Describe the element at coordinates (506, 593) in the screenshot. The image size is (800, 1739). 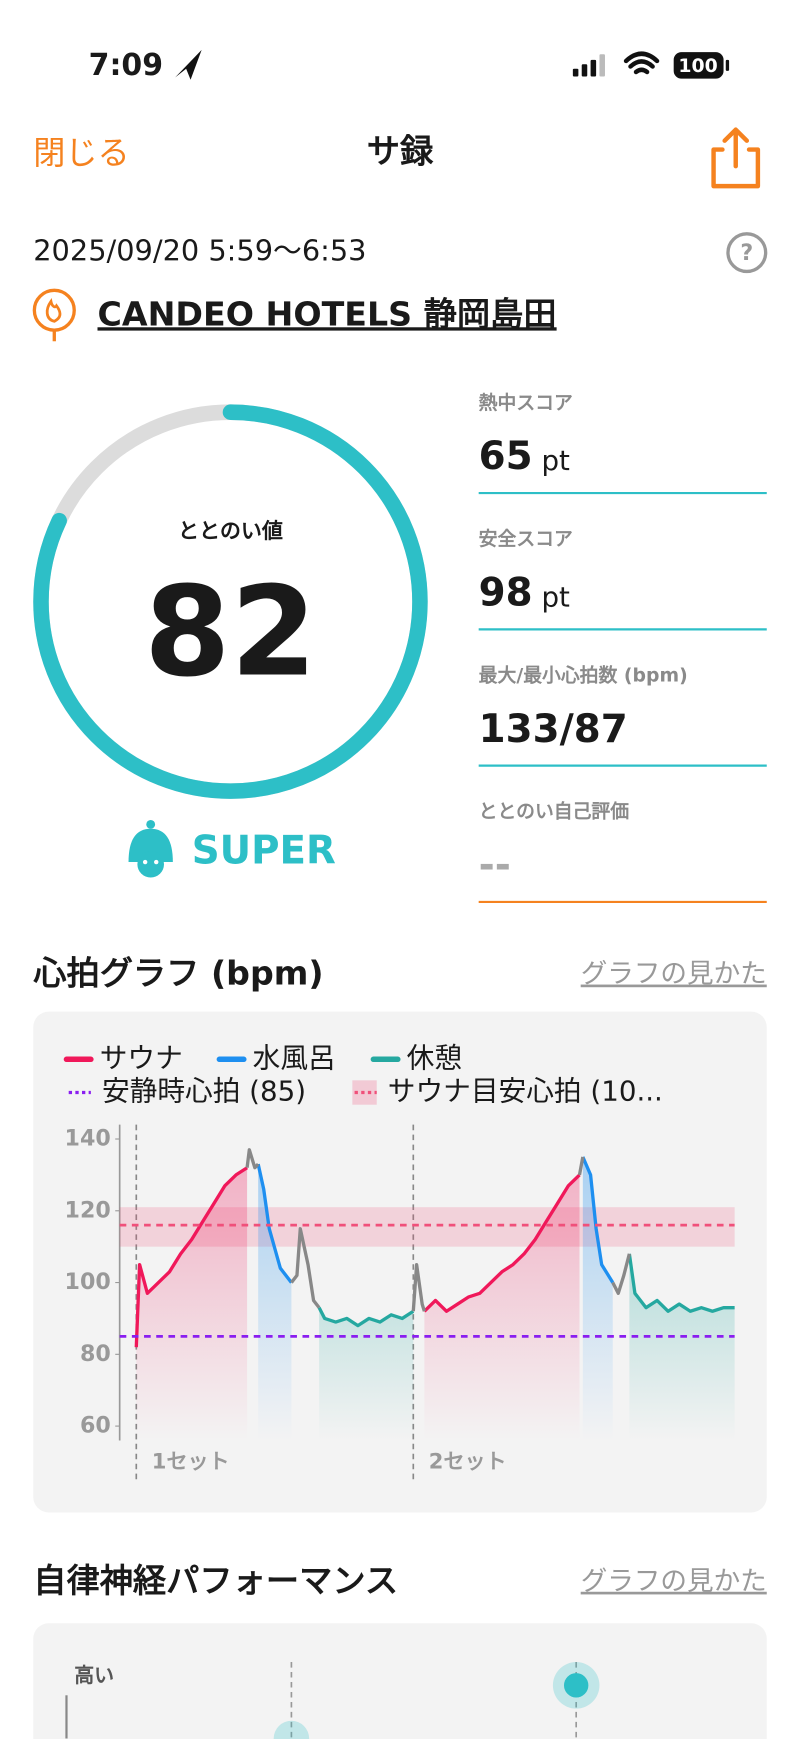
I see `metric-value: 98` at that location.